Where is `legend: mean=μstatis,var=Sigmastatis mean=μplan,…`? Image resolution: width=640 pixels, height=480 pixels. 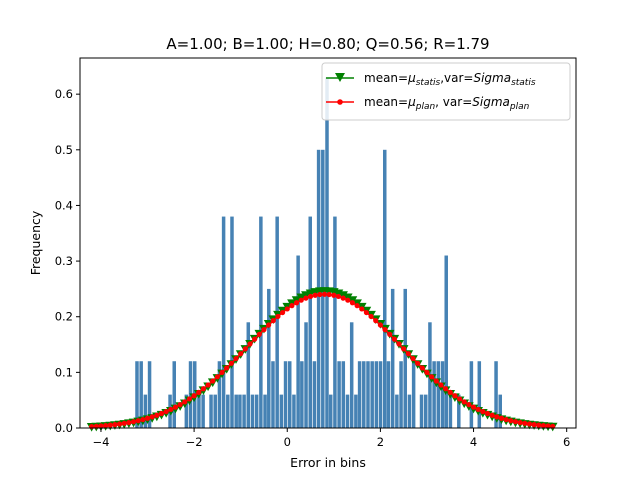 legend: mean=μstatis,var=Sigmastatis mean=μplan,… is located at coordinates (446, 91).